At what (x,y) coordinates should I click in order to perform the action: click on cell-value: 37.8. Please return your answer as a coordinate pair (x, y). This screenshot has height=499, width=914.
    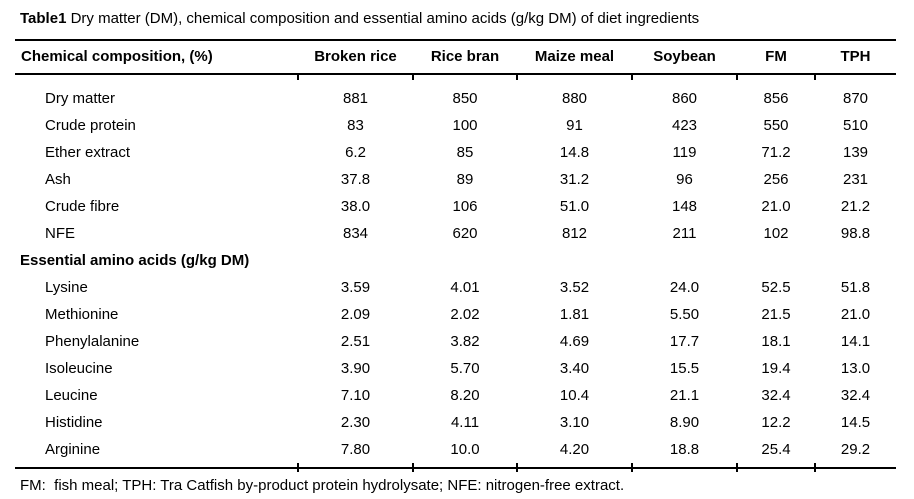
    Looking at the image, I should click on (355, 179).